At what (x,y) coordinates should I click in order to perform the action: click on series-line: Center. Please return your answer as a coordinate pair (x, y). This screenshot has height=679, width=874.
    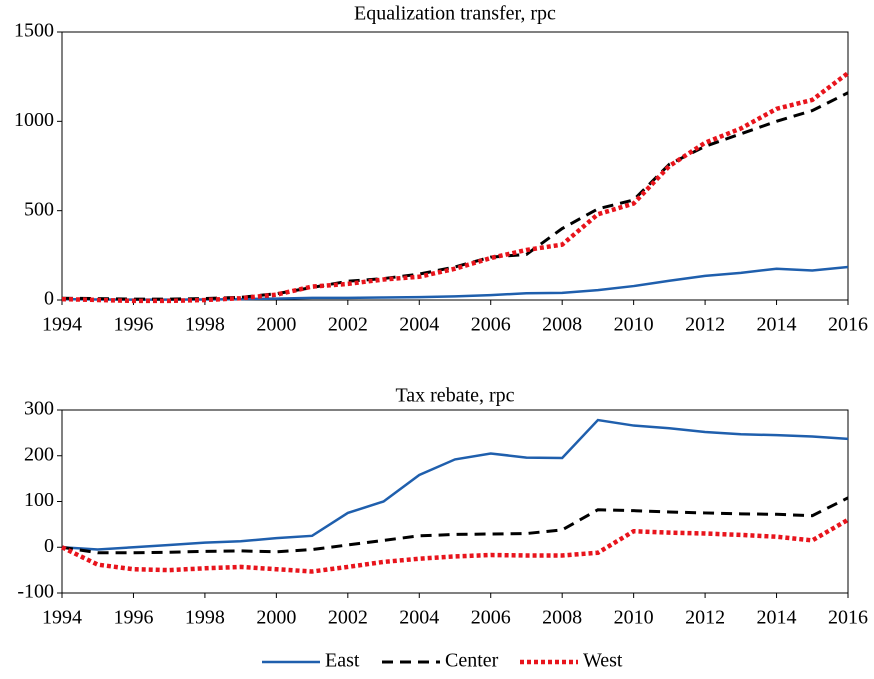
    Looking at the image, I should click on (455, 525).